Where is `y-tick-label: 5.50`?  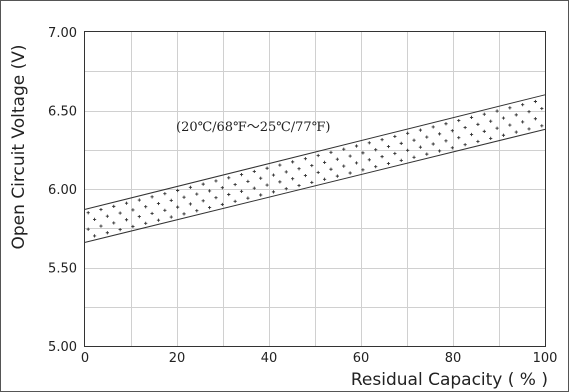
y-tick-label: 5.50 is located at coordinates (62, 269).